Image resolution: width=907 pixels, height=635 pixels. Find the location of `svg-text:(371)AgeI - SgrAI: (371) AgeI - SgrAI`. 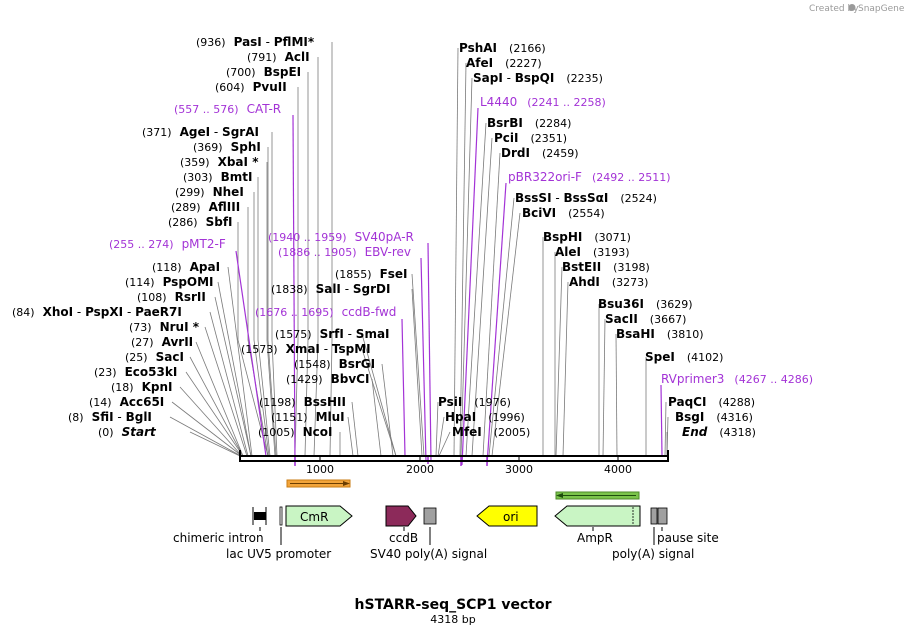

svg-text:(371)AgeI - SgrAI: (371) AgeI - SgrAI is located at coordinates (200, 132).